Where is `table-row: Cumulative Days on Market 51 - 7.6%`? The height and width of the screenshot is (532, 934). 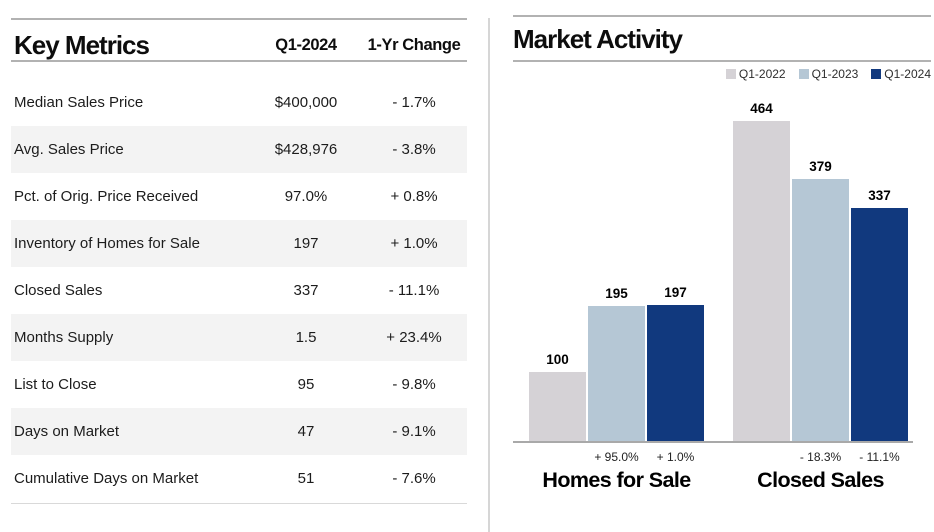 table-row: Cumulative Days on Market 51 - 7.6% is located at coordinates (239, 478).